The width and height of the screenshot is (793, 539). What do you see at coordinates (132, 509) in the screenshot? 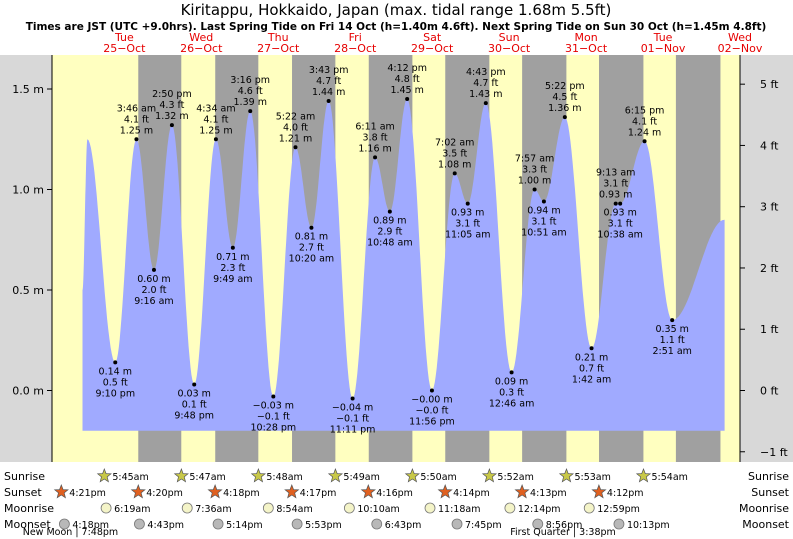
I see `moonrise-time: 6:19am` at bounding box center [132, 509].